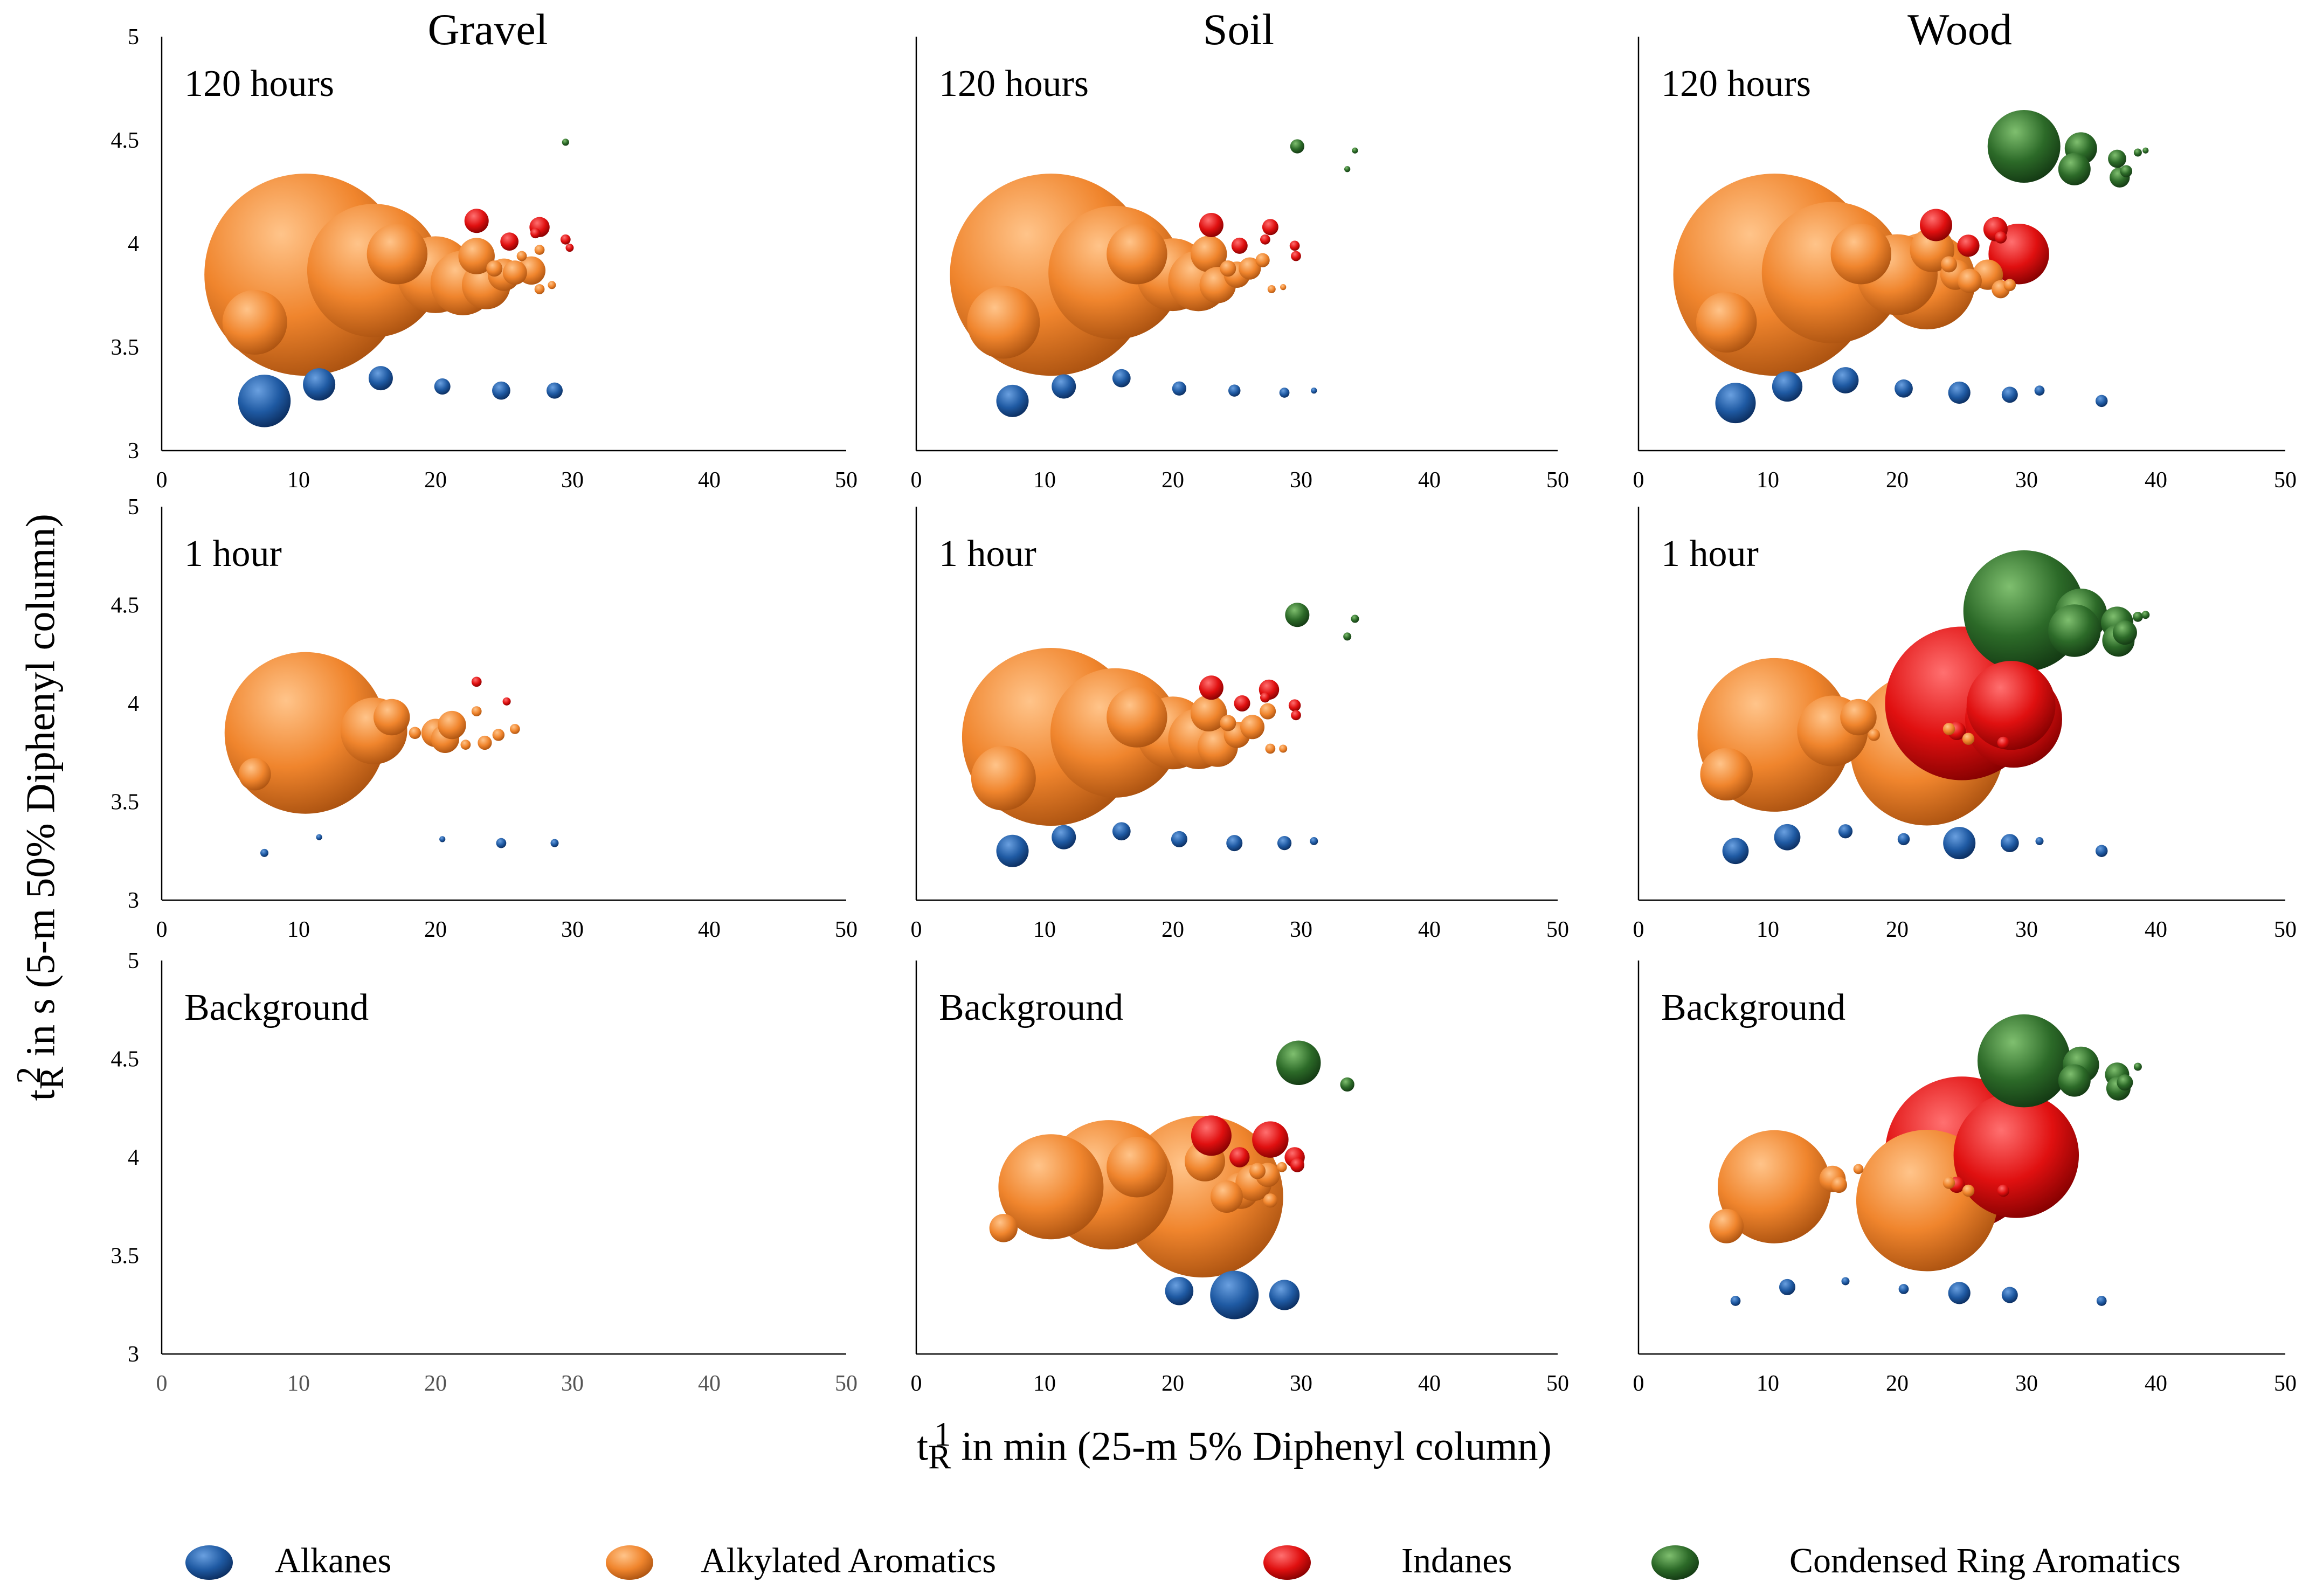  What do you see at coordinates (1044, 1384) in the screenshot?
I see `x-tick-label: 10` at bounding box center [1044, 1384].